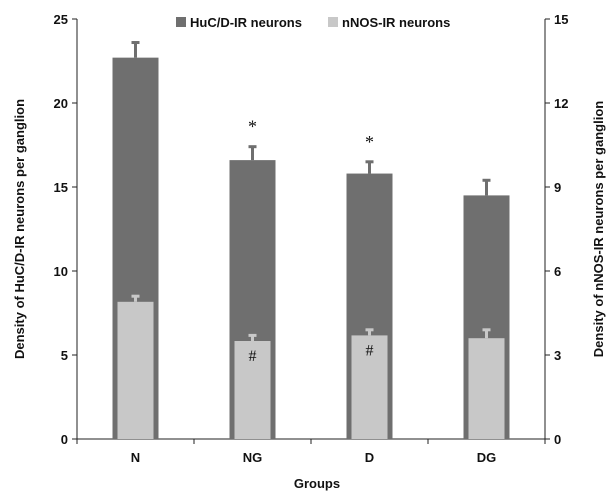 The image size is (611, 492). I want to click on legend-label-nnos: nNOS-IR neurons, so click(396, 22).